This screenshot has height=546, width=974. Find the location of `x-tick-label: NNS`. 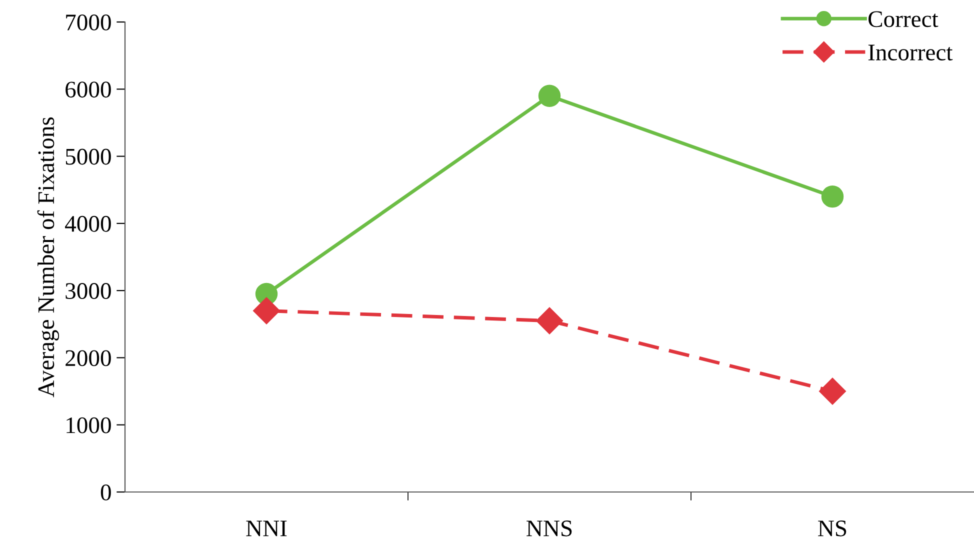

x-tick-label: NNS is located at coordinates (549, 528).